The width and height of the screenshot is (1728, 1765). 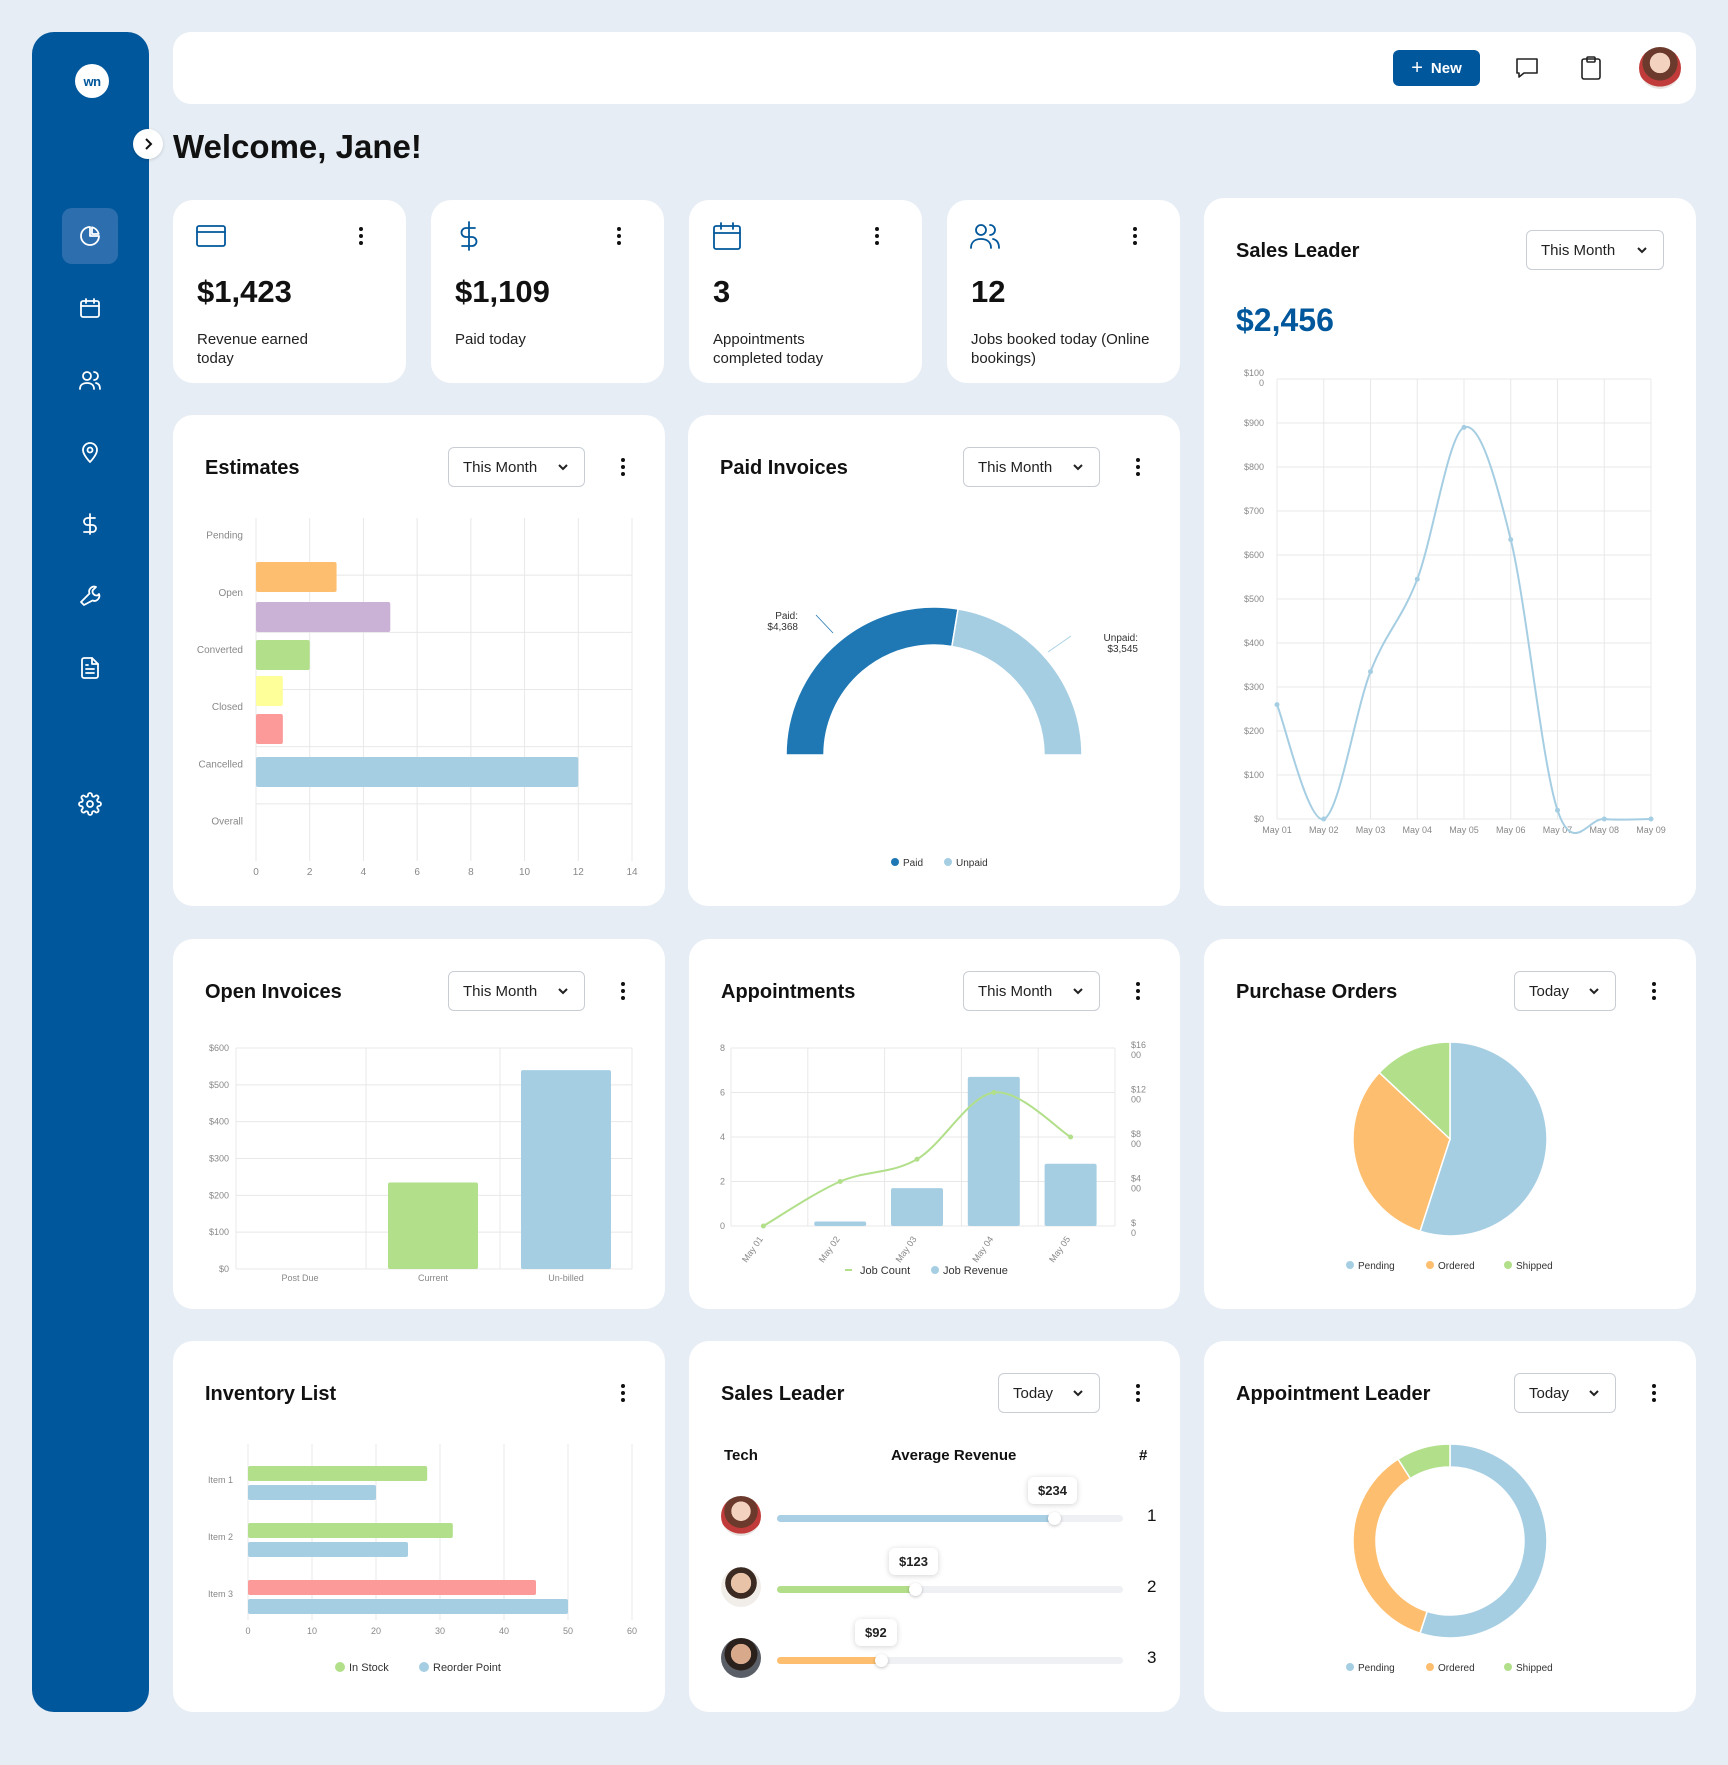 What do you see at coordinates (566, 1278) in the screenshot?
I see `x-tick-label: Un-billed` at bounding box center [566, 1278].